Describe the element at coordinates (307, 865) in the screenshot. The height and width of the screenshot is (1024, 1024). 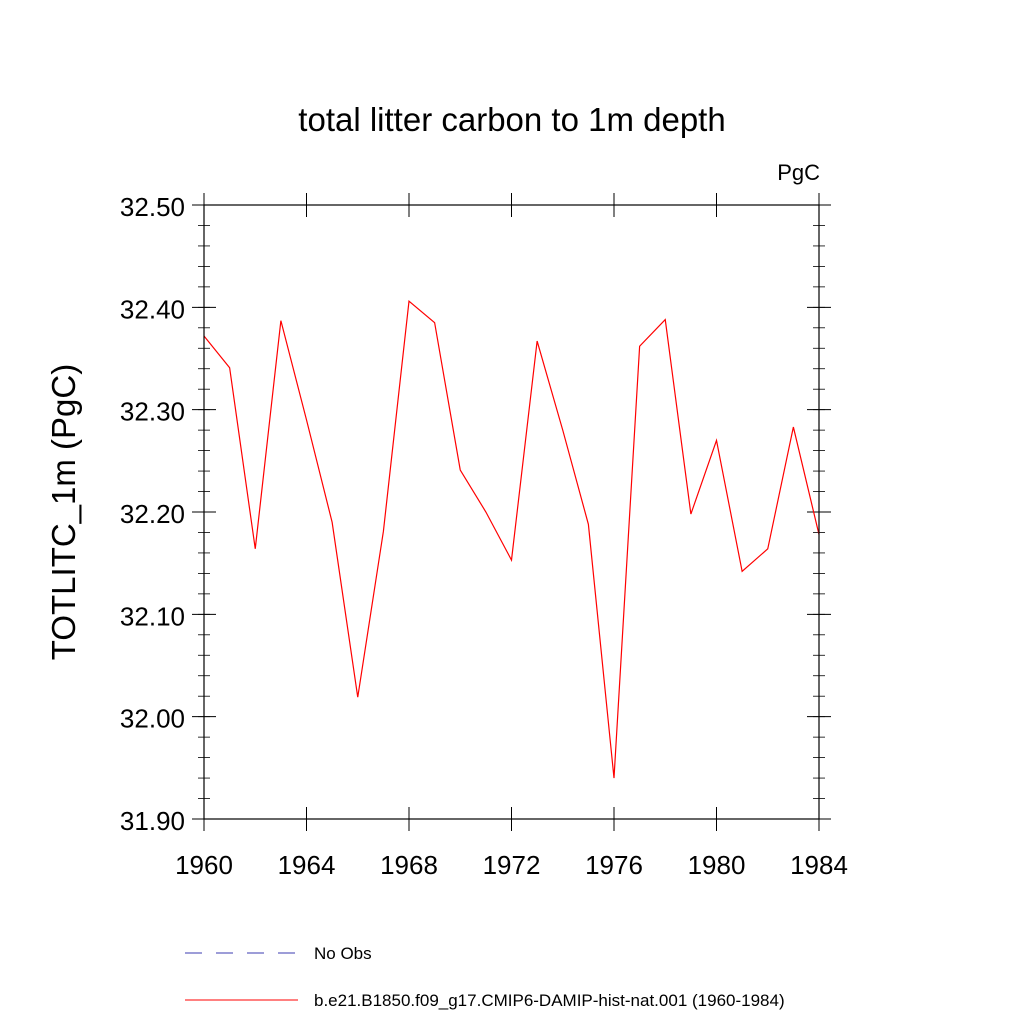
I see `x-tick-label: 1964` at that location.